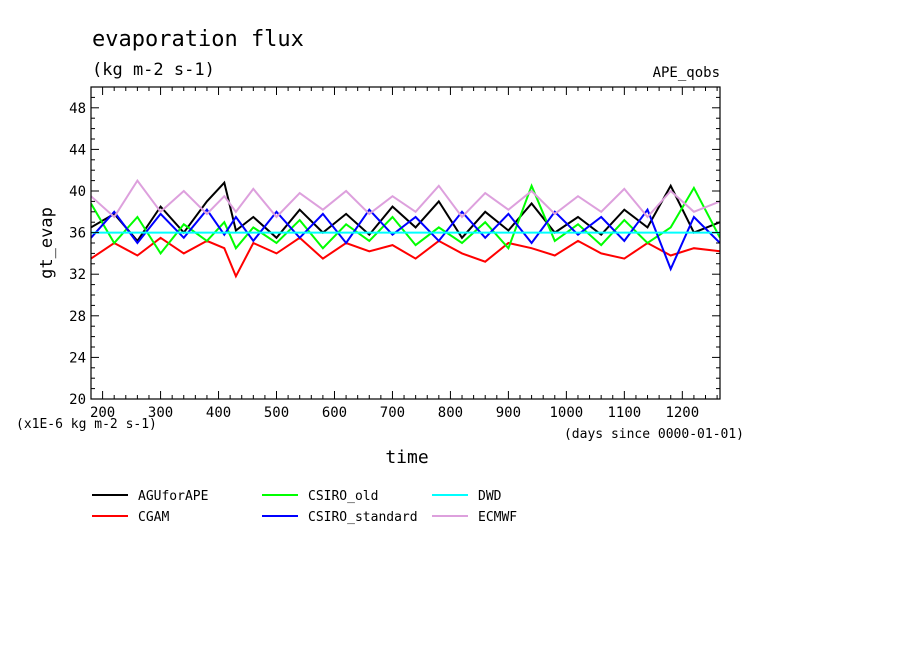  I want to click on legend-label-CSIRO_standard: CSIRO_standard, so click(363, 517).